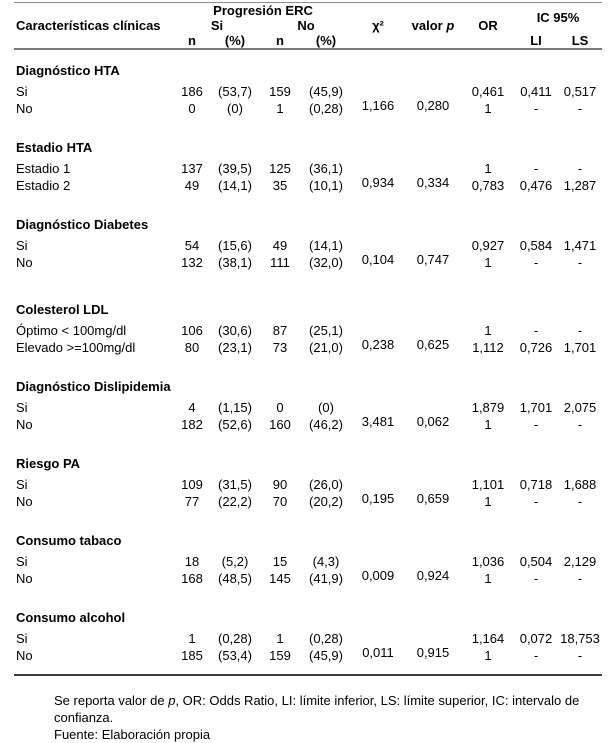  Describe the element at coordinates (280, 262) in the screenshot. I see `cell-n-no: 111` at that location.